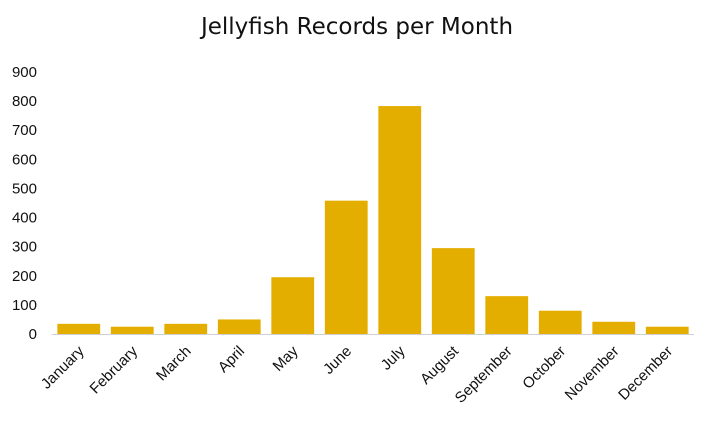  Describe the element at coordinates (544, 368) in the screenshot. I see `x-tick-label-october: October` at that location.